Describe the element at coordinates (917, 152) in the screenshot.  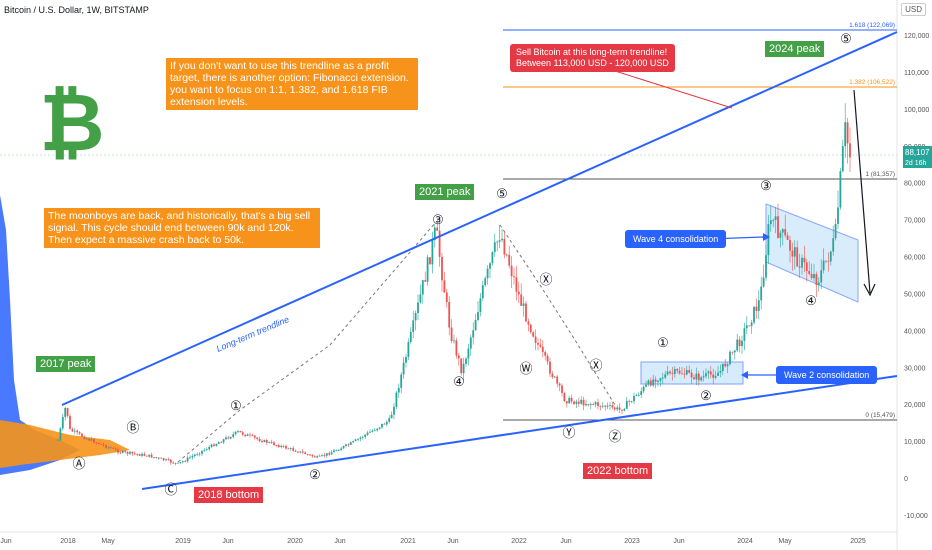
I see `current-price-label: 88,107` at that location.